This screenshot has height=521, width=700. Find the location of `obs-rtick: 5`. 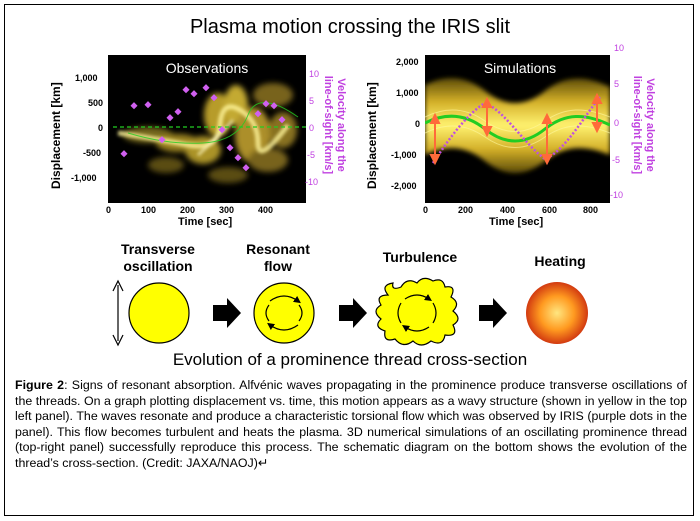

obs-rtick: 5 is located at coordinates (312, 101).